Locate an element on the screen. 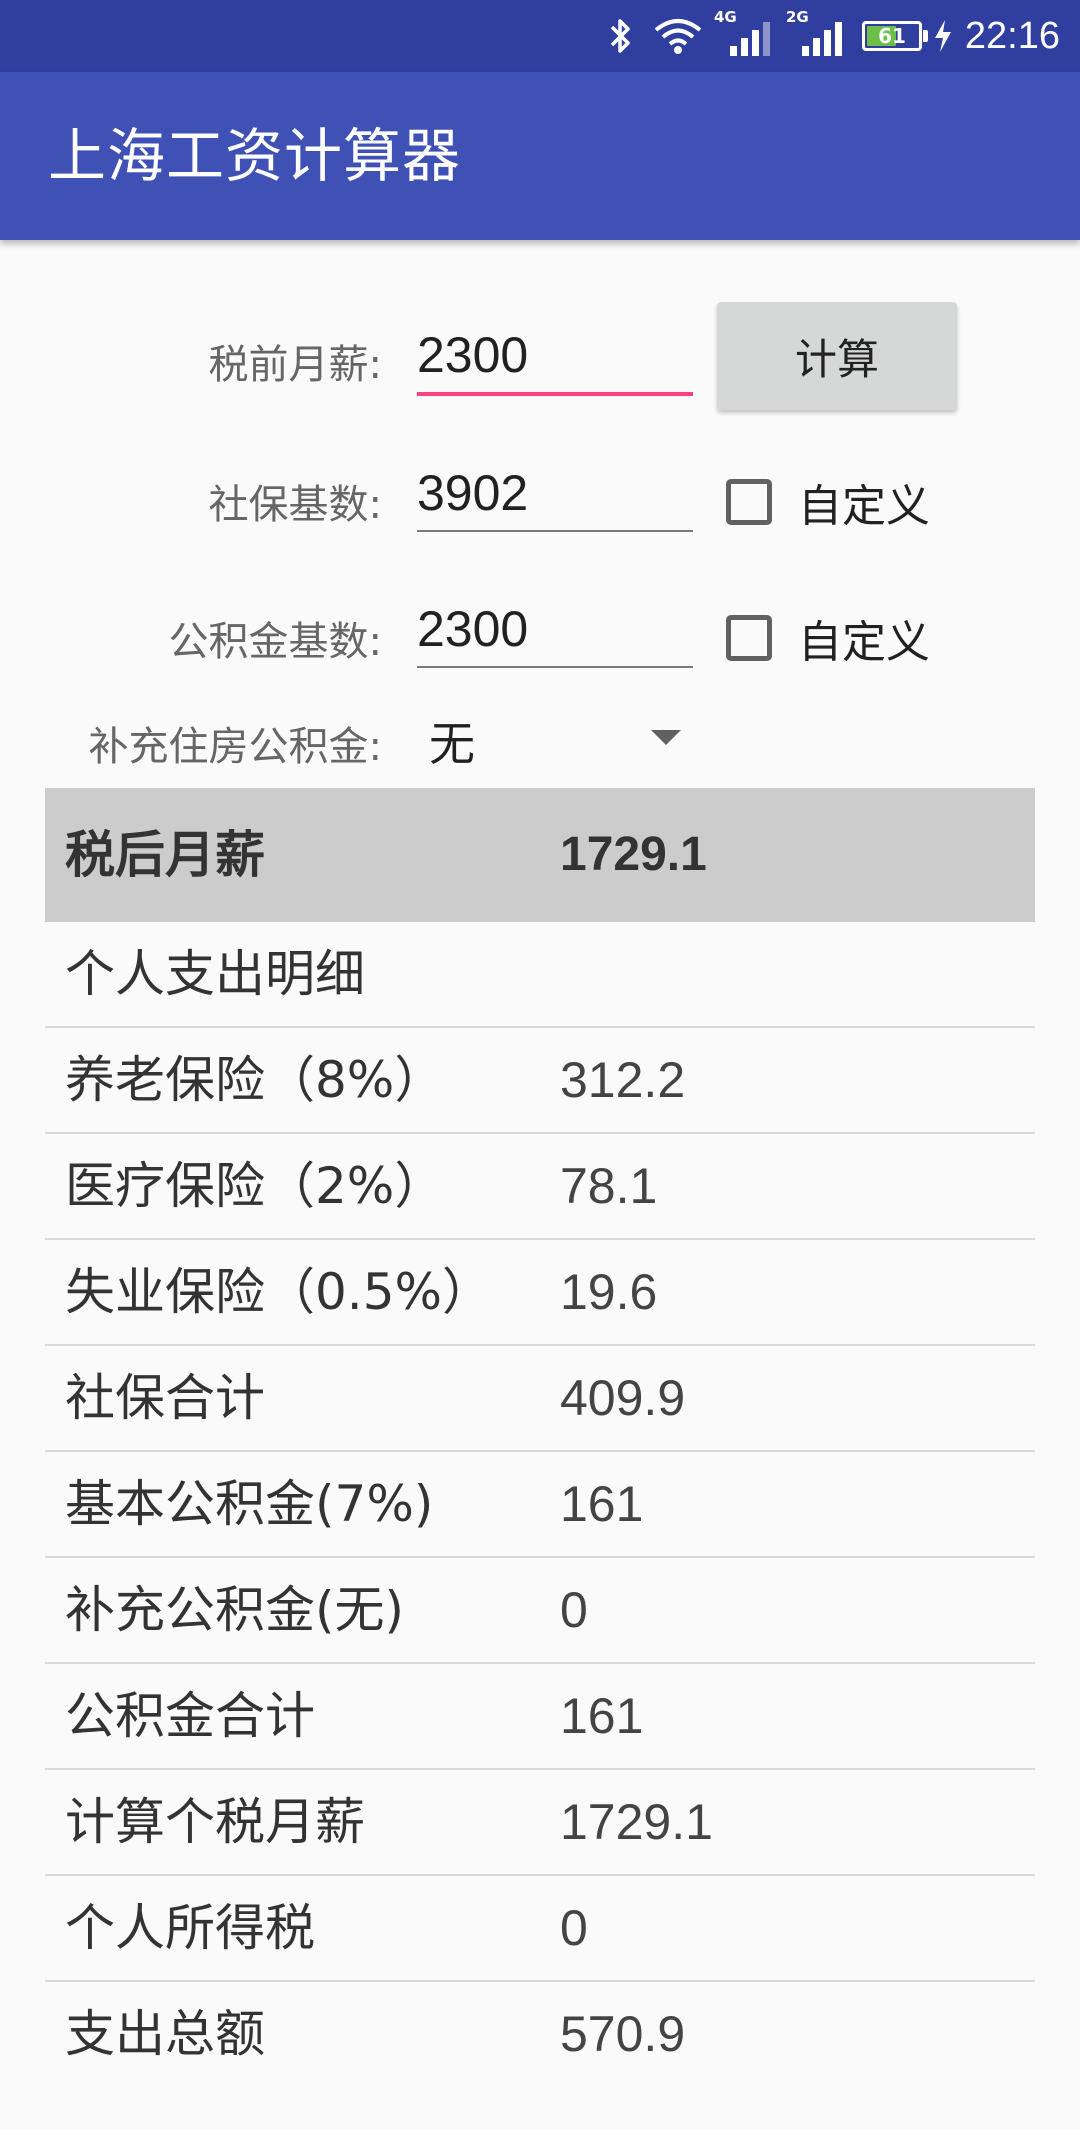  table-row: 计算个税月薪 1729.1 is located at coordinates (540, 1823).